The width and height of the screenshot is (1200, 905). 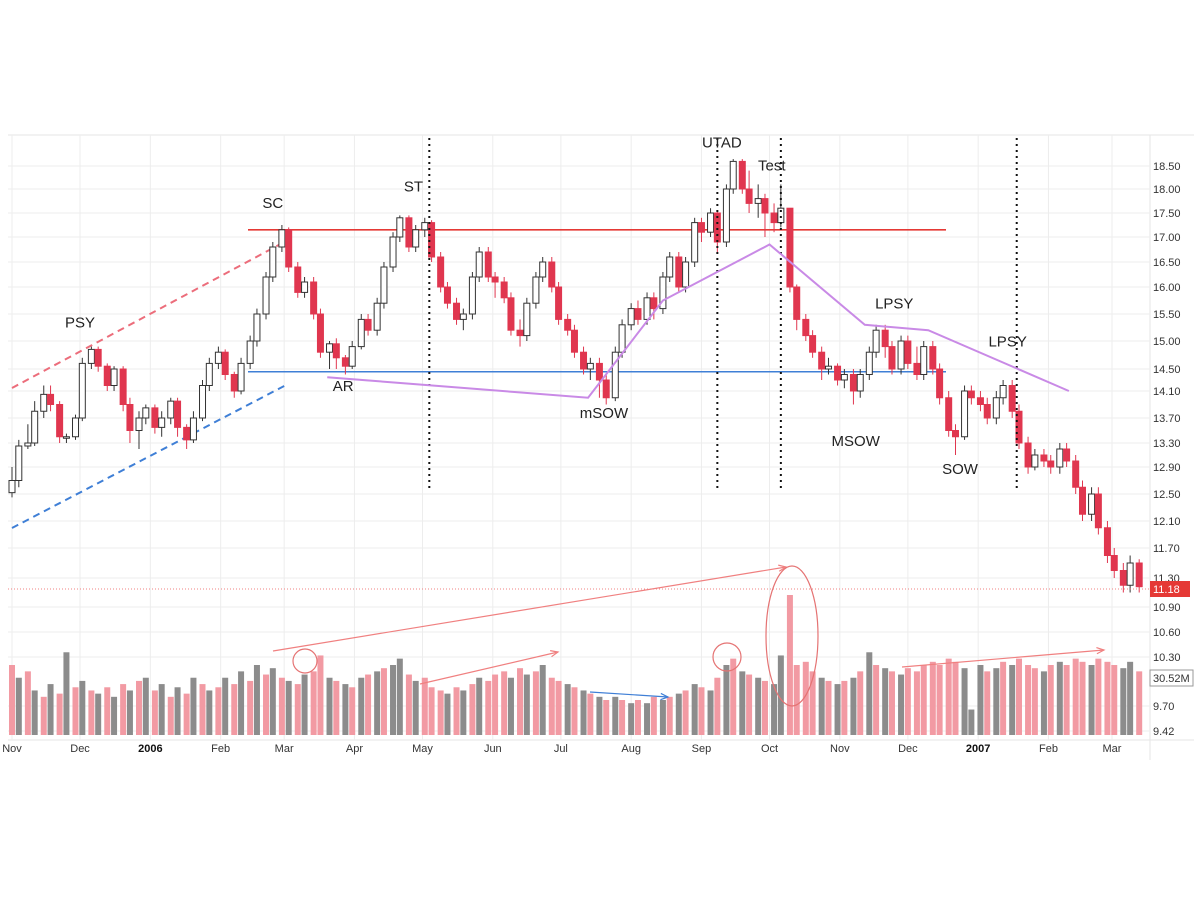 What do you see at coordinates (561, 749) in the screenshot?
I see `x-tick-label: Jul` at bounding box center [561, 749].